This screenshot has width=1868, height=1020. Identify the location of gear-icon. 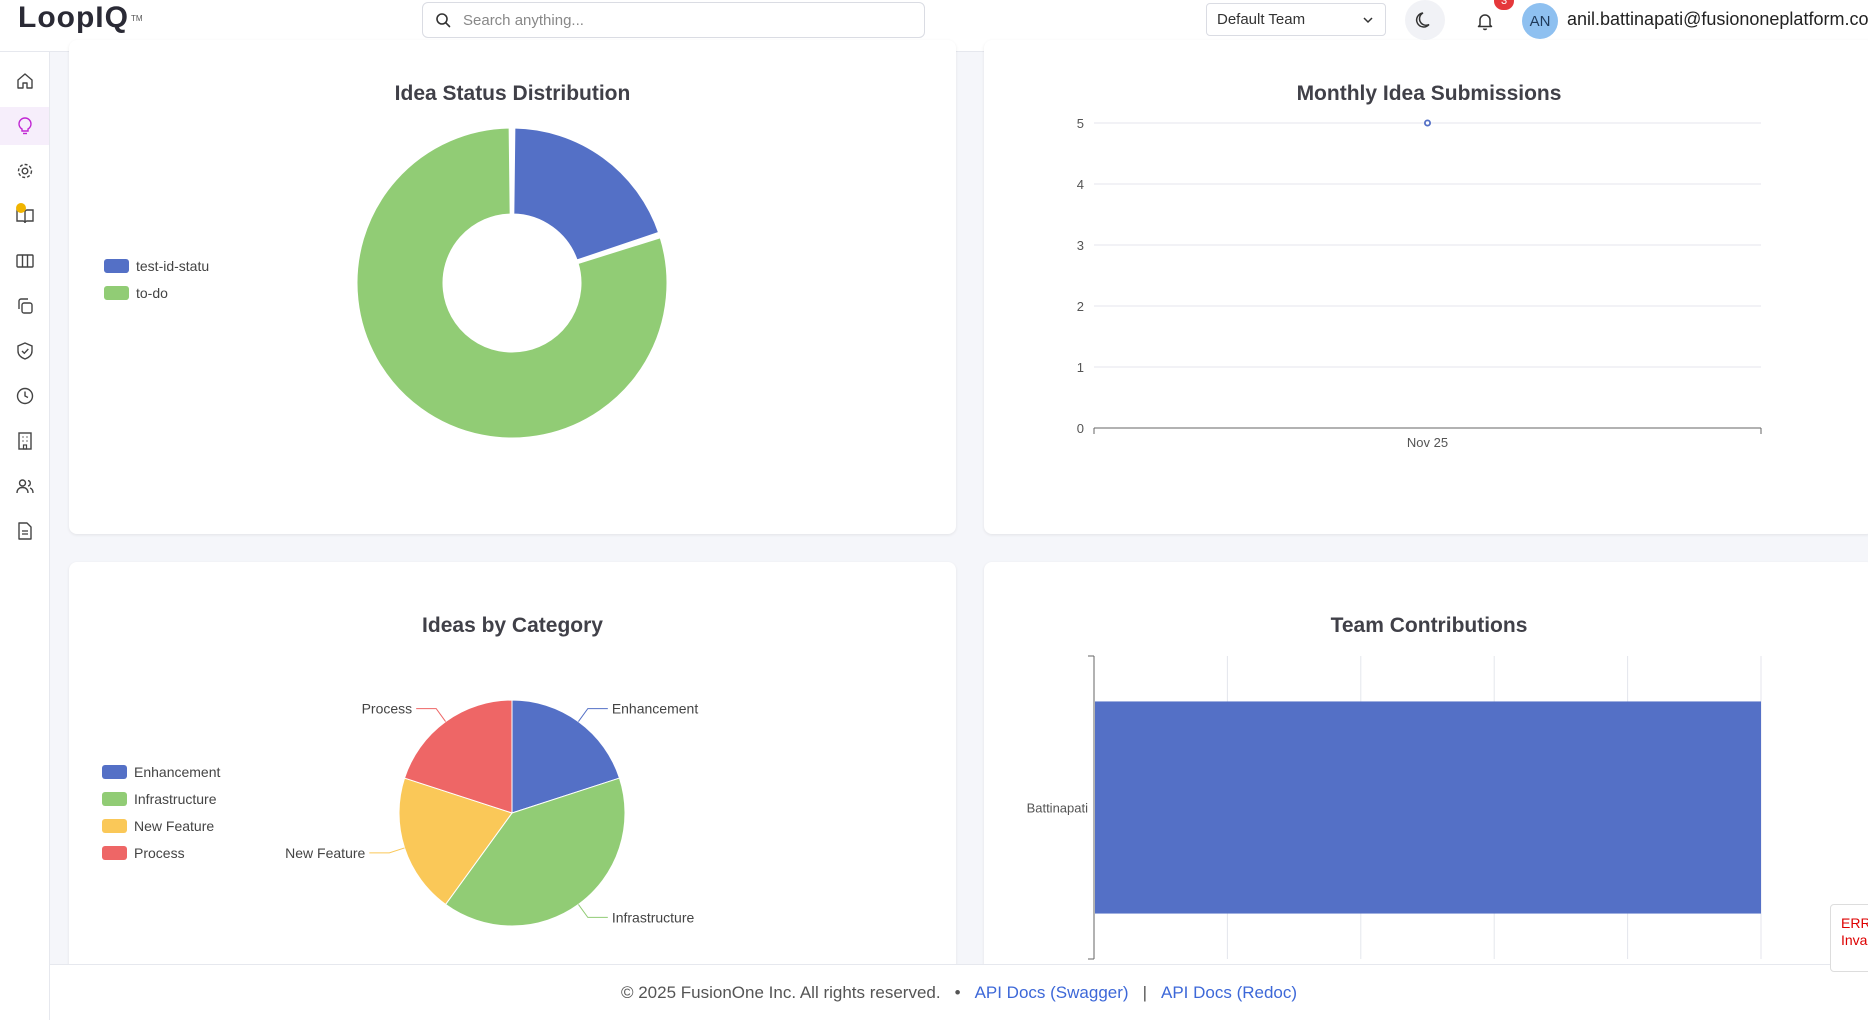
(24, 171).